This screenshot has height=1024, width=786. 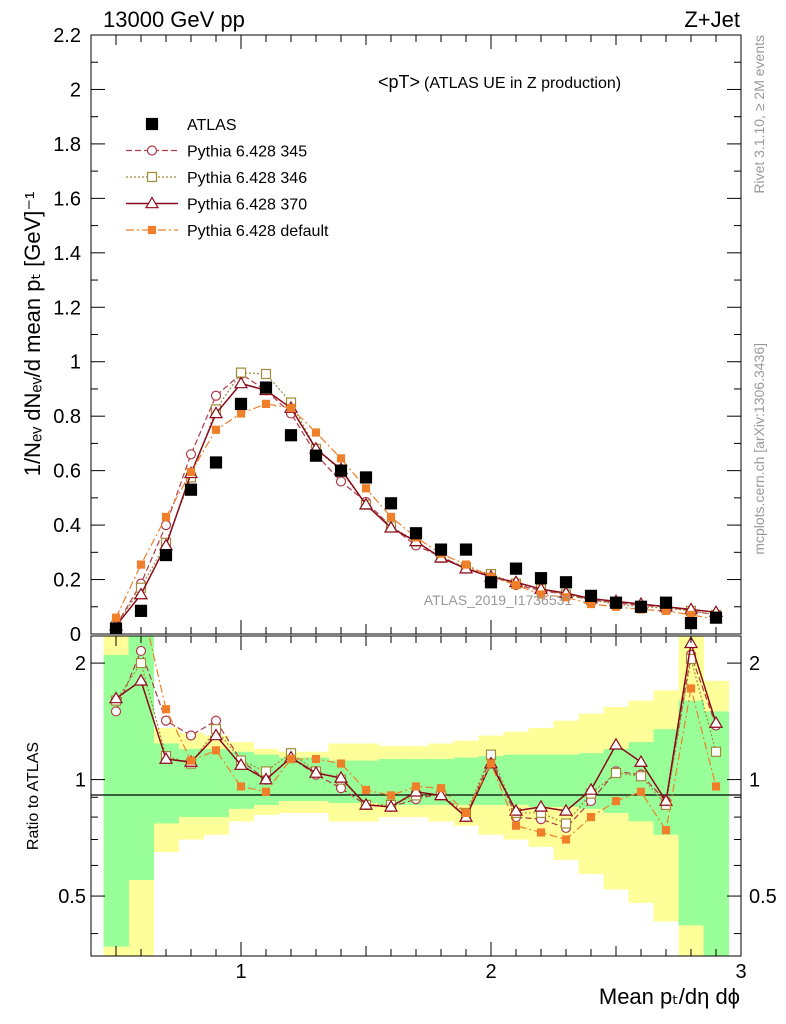 I want to click on side-label-bottom: mcplots.cern.ch [arXiv:1306.3436], so click(x=759, y=449).